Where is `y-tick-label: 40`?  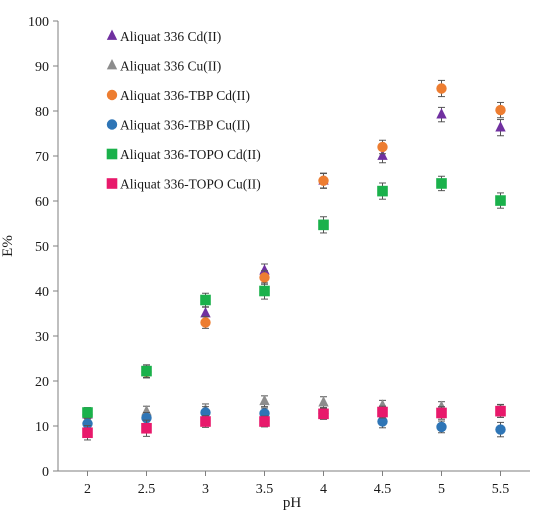 y-tick-label: 40 is located at coordinates (42, 292).